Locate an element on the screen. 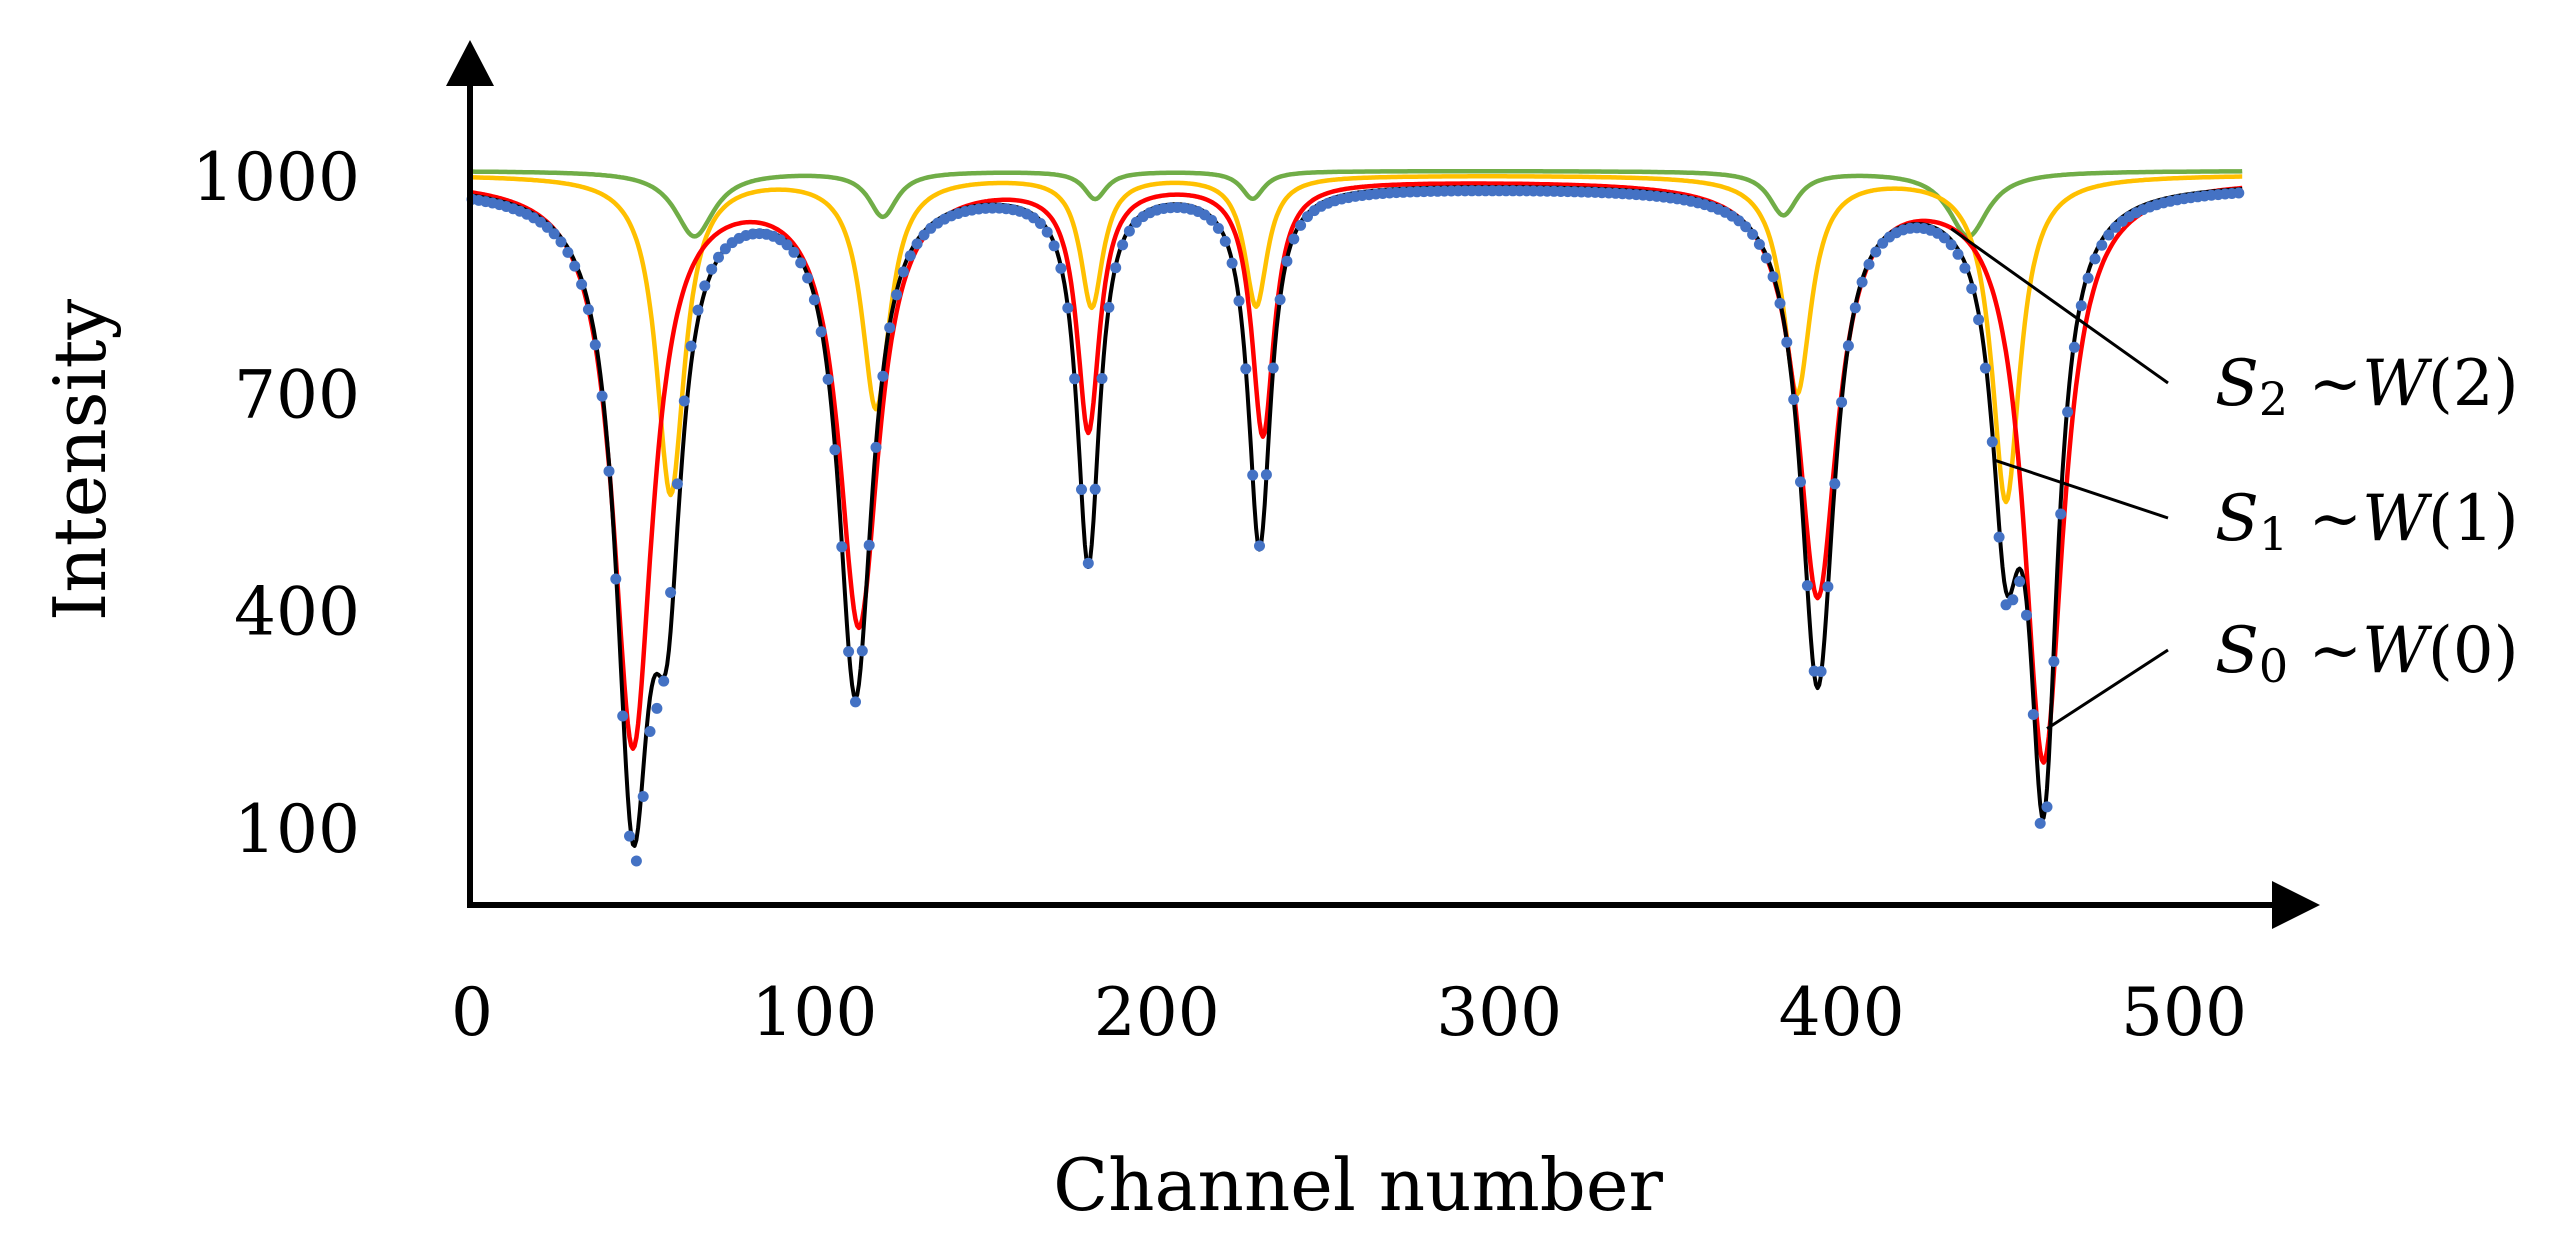 The image size is (2557, 1244). y-tick-label: 400 is located at coordinates (297, 612).